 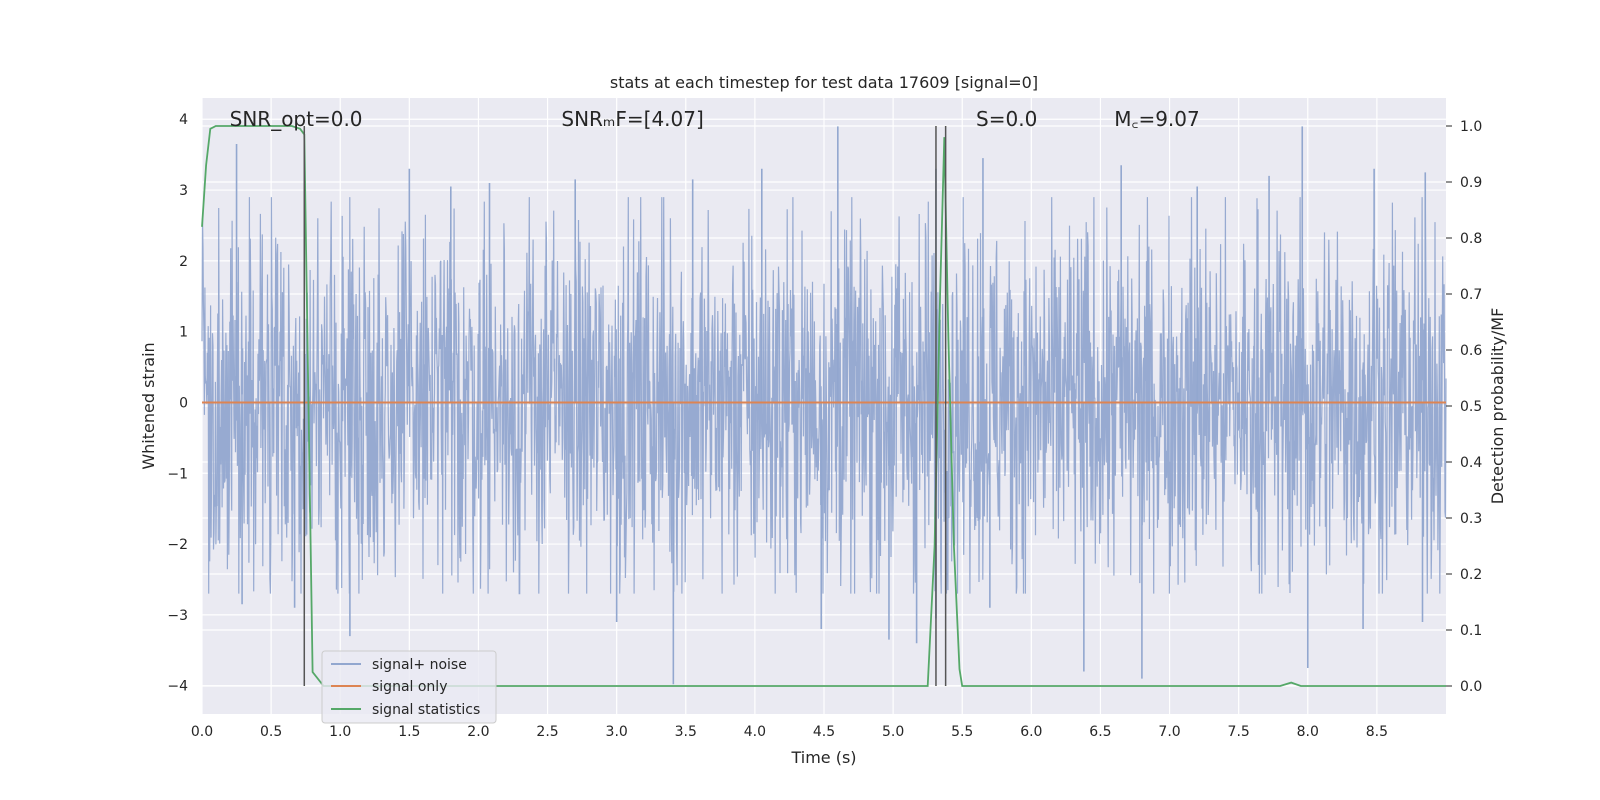 I want to click on annotation-mc-value: M꜀=9.07, so click(x=1156, y=119).